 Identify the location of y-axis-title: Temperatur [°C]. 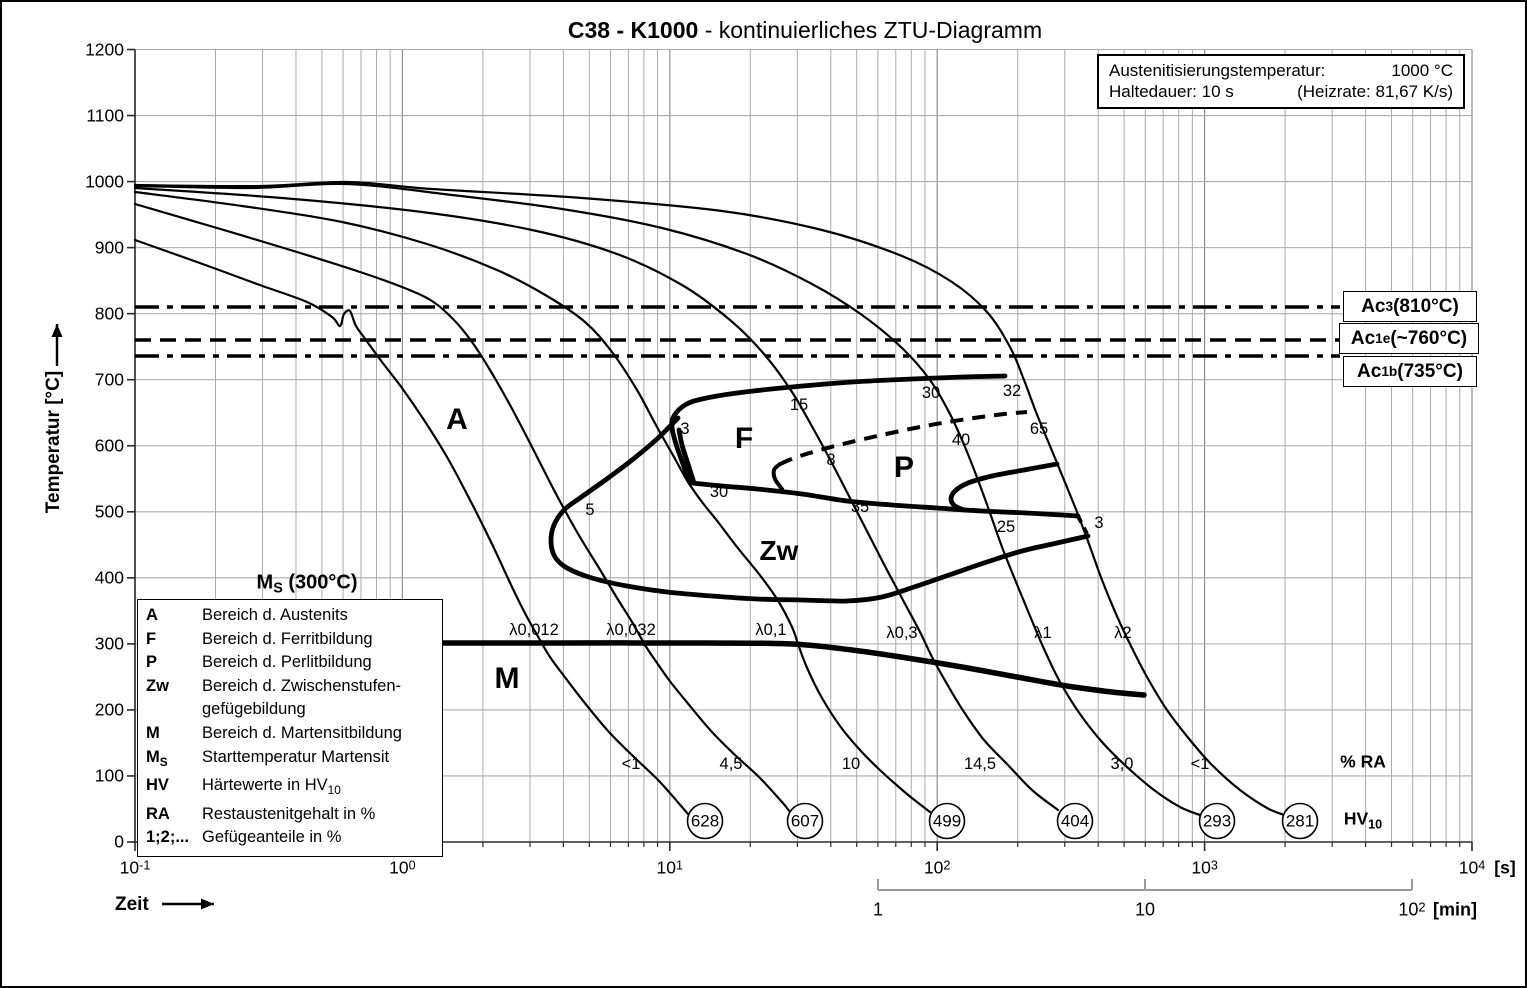
(53, 442).